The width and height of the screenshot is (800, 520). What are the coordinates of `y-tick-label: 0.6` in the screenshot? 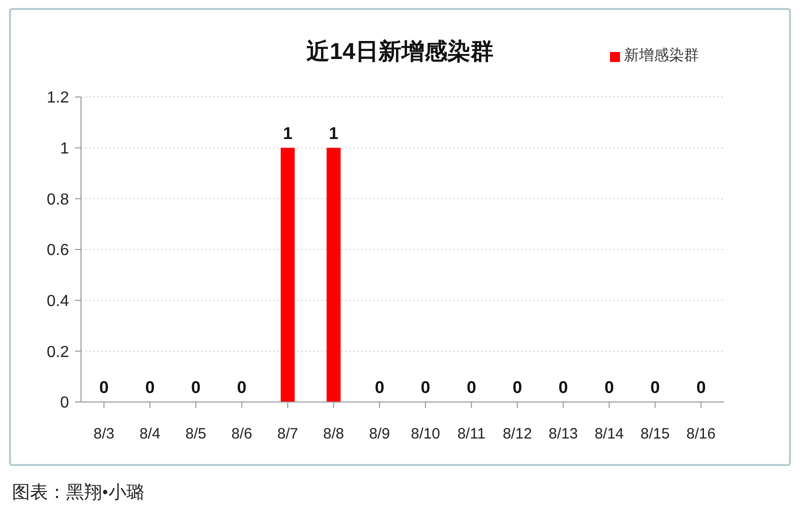 It's located at (58, 251).